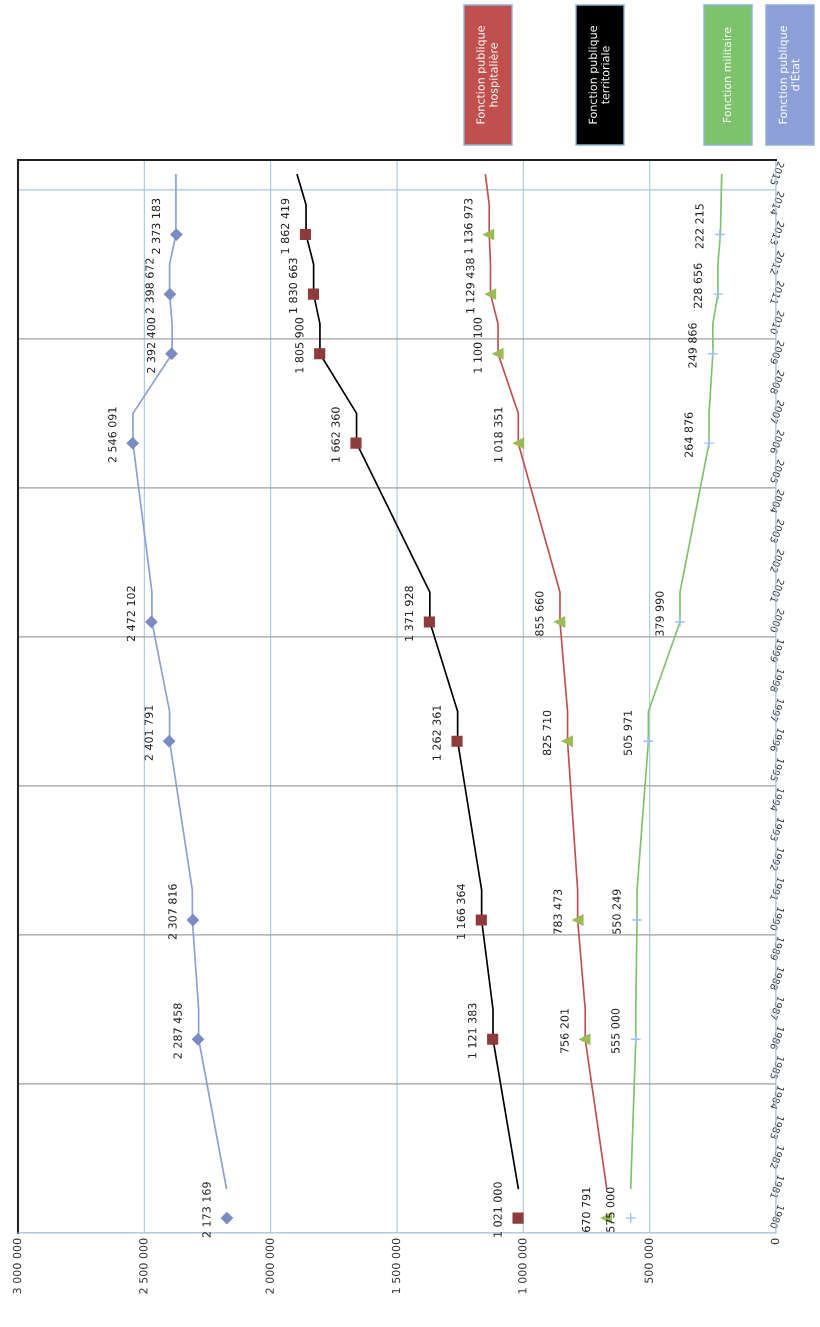 The image size is (820, 1327). Describe the element at coordinates (777, 1097) in the screenshot. I see `y-tick-label: 1984` at that location.